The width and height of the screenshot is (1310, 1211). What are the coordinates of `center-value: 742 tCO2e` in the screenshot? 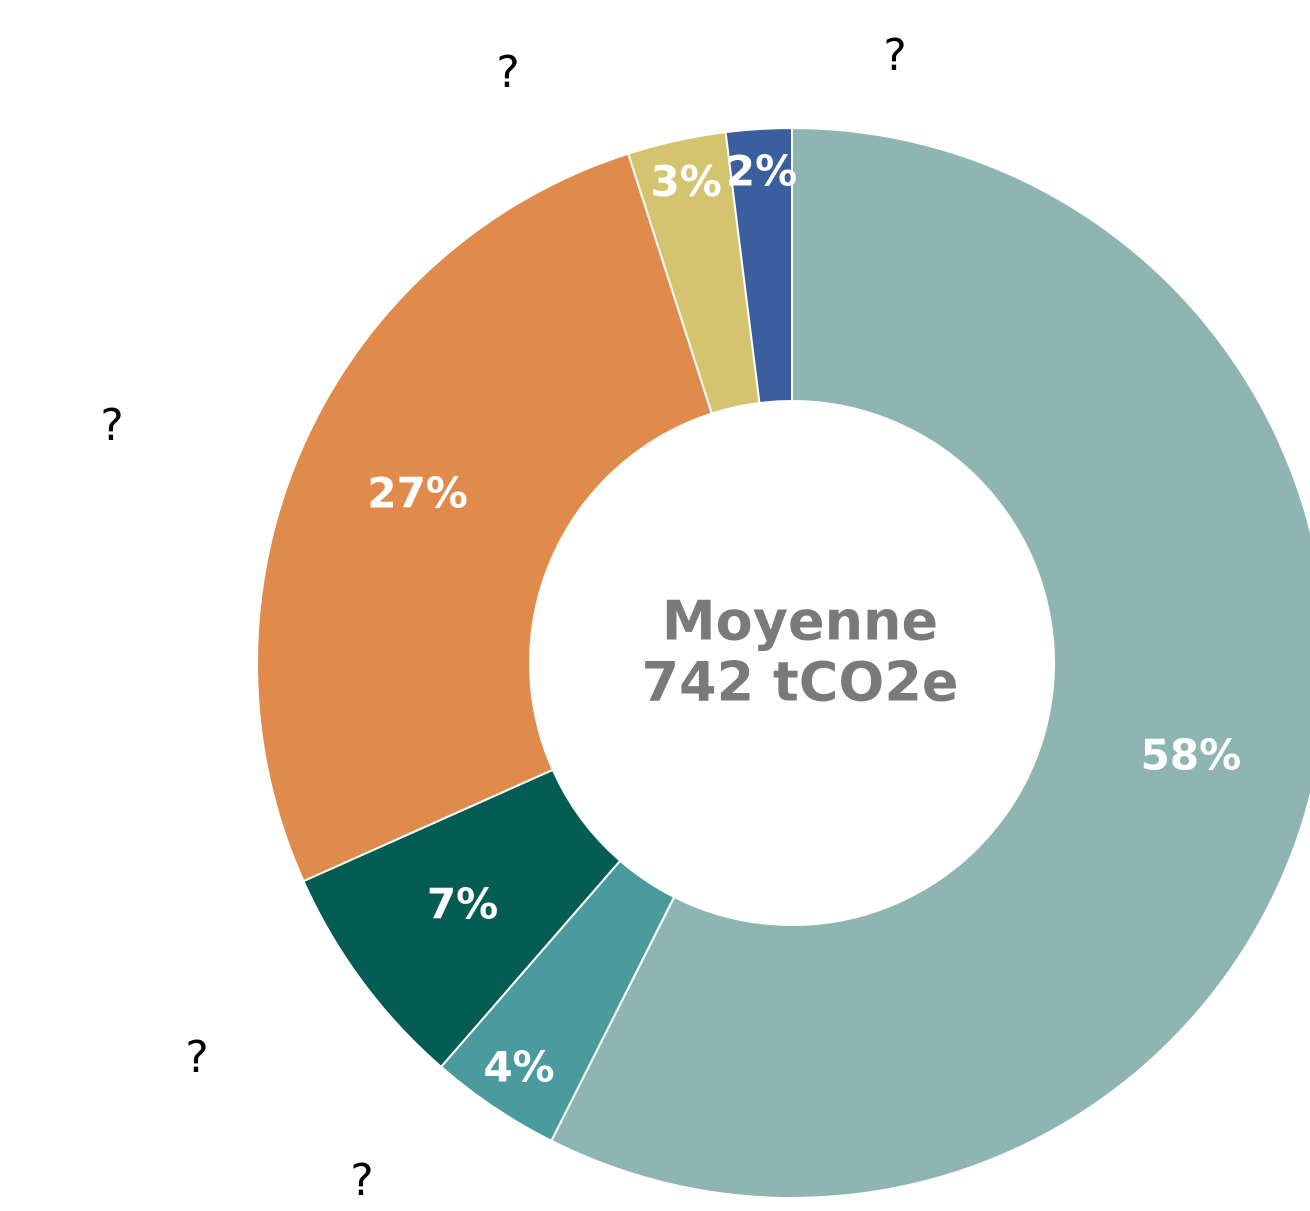 It's located at (799, 682).